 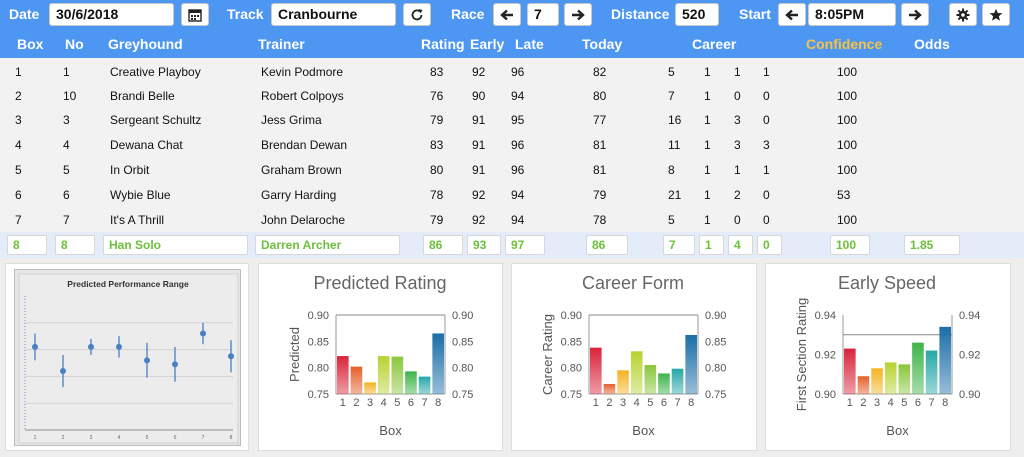 I want to click on today-cell: 86, so click(x=607, y=245).